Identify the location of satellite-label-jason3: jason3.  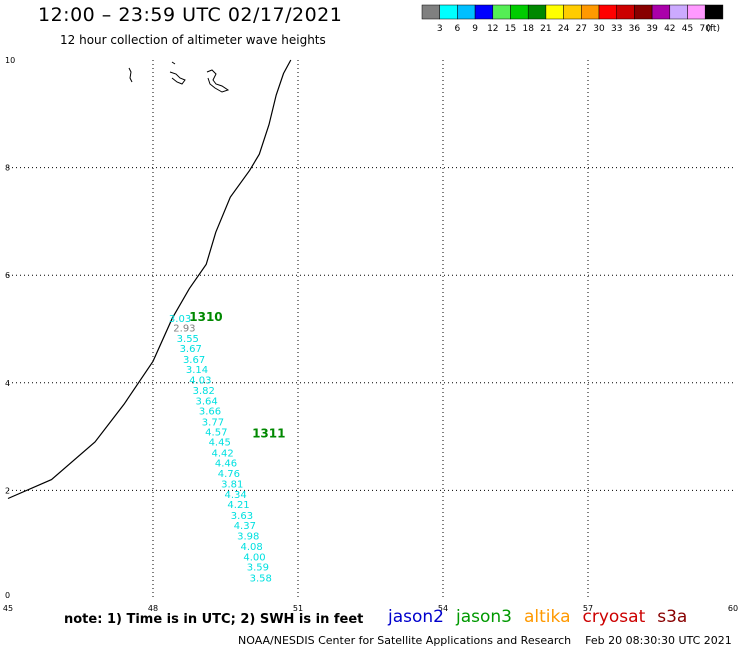
(484, 617).